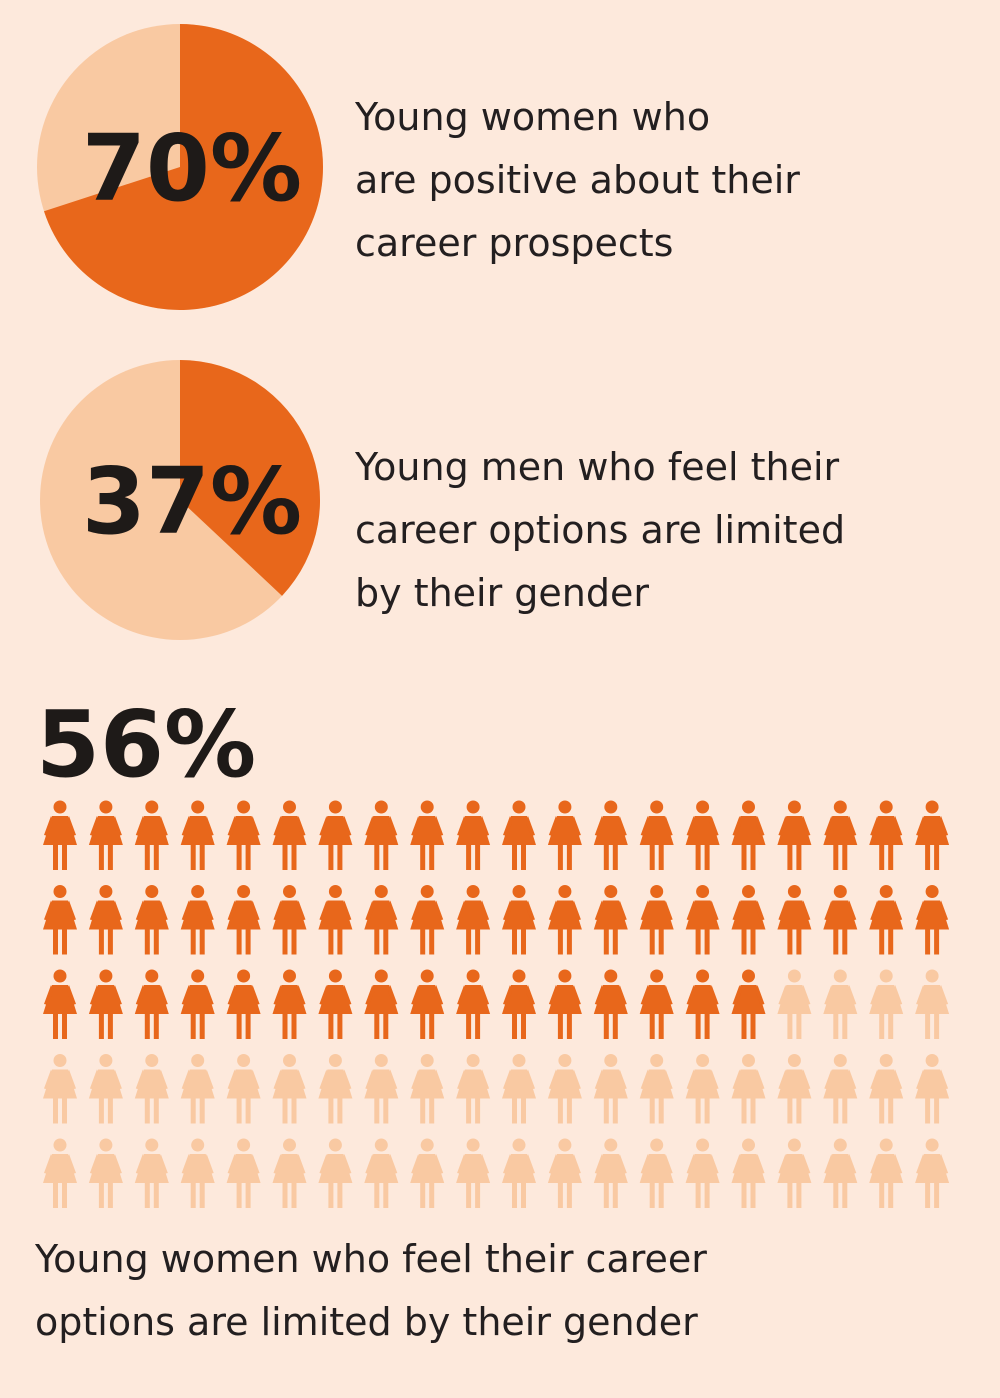  What do you see at coordinates (192, 501) in the screenshot?
I see `percent-label: 37%` at bounding box center [192, 501].